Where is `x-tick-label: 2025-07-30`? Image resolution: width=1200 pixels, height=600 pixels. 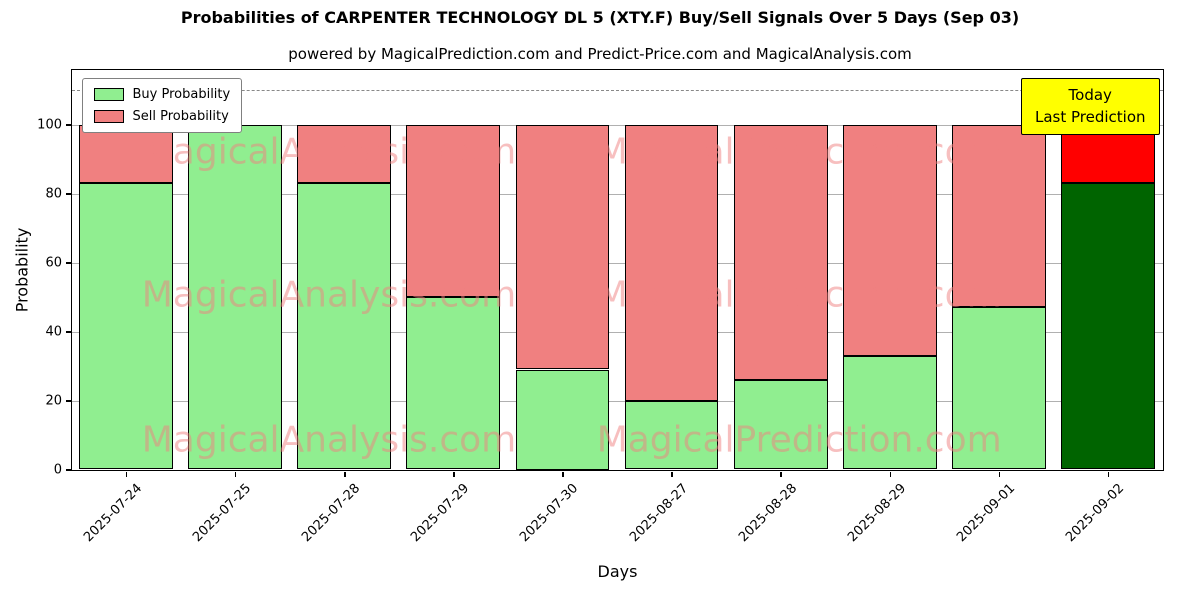 x-tick-label: 2025-07-30 is located at coordinates (549, 513).